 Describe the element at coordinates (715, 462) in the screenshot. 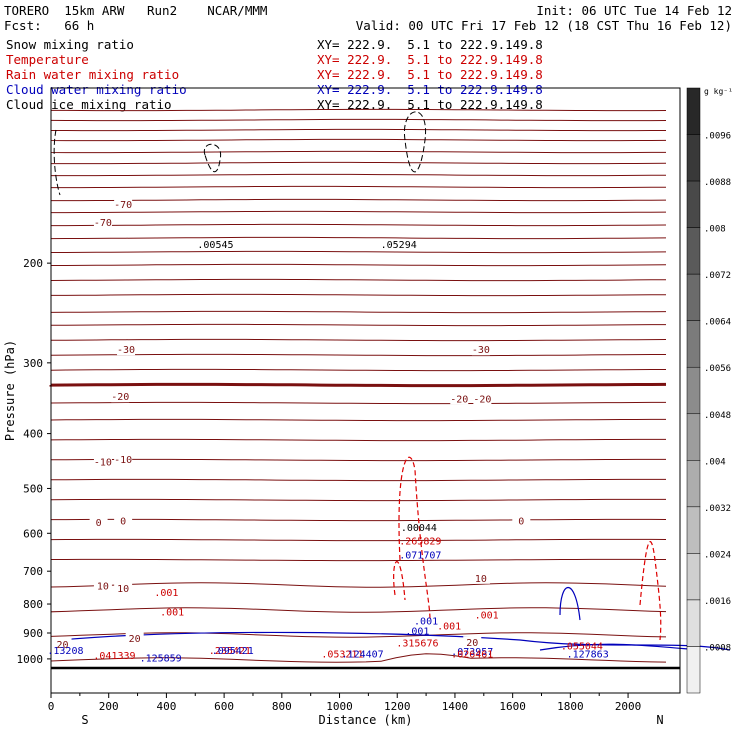

I see `colorbar-tick-label: .004` at that location.